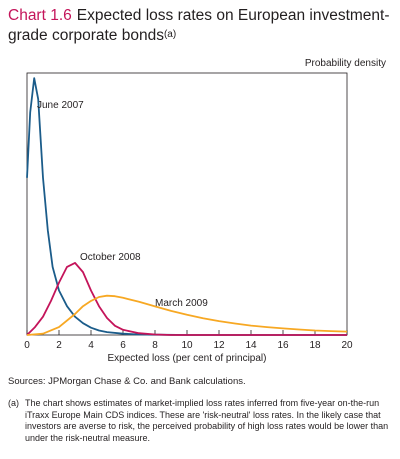 Image resolution: width=400 pixels, height=459 pixels. What do you see at coordinates (251, 345) in the screenshot?
I see `x-tick-label-14: 14` at bounding box center [251, 345].